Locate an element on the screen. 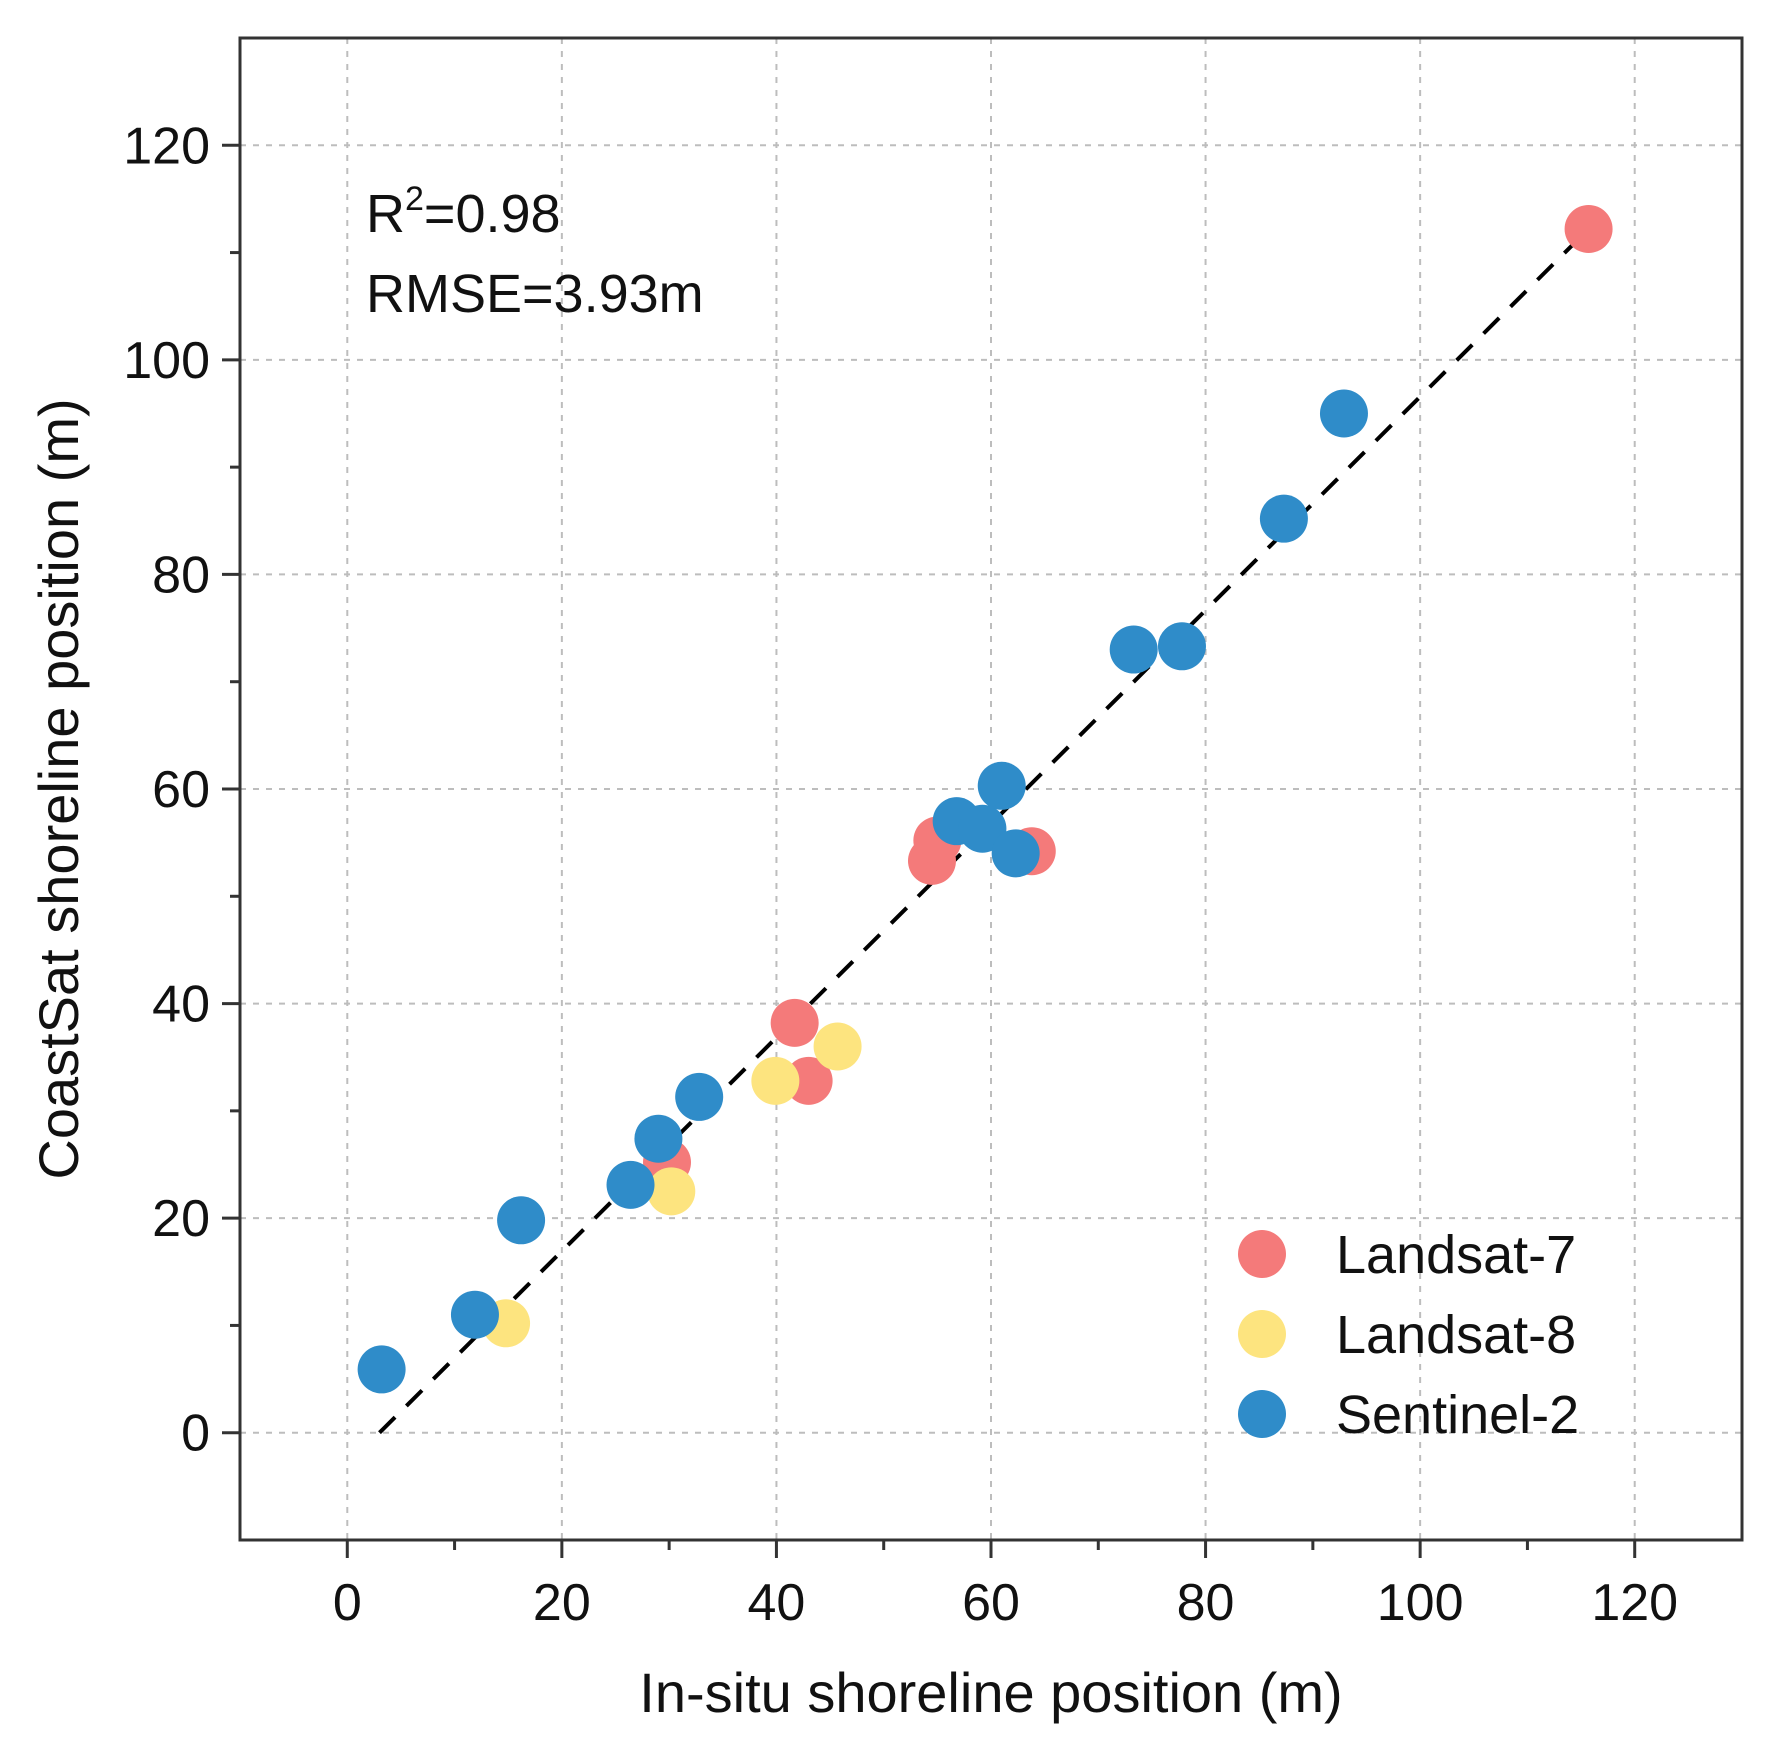 The height and width of the screenshot is (1741, 1768). r-squared-value: =0.98 is located at coordinates (492, 214).